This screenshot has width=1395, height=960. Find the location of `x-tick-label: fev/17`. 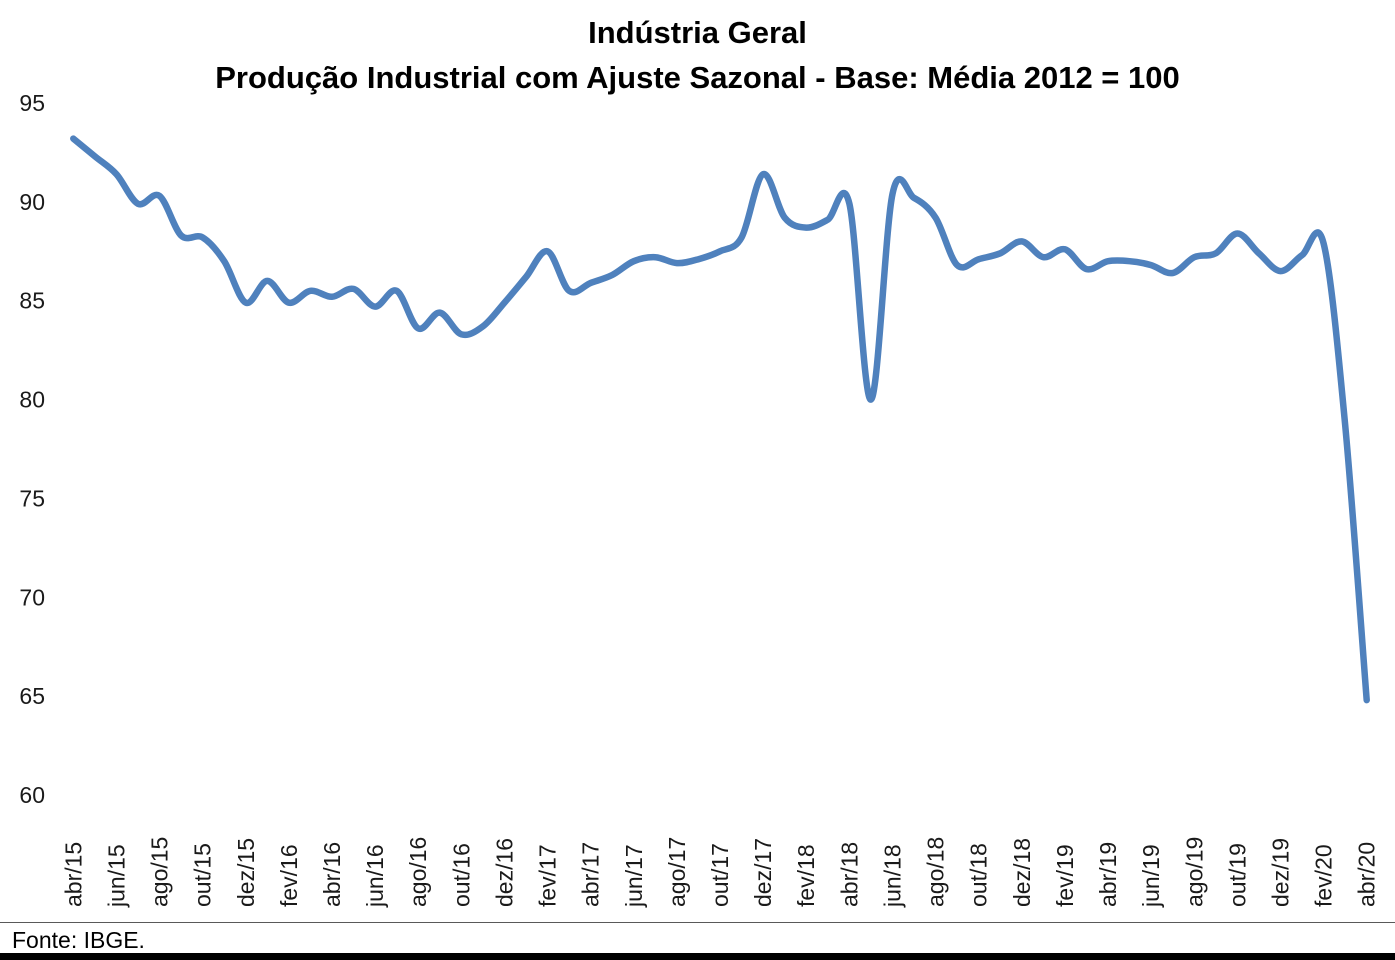

x-tick-label: fev/17 is located at coordinates (548, 875).